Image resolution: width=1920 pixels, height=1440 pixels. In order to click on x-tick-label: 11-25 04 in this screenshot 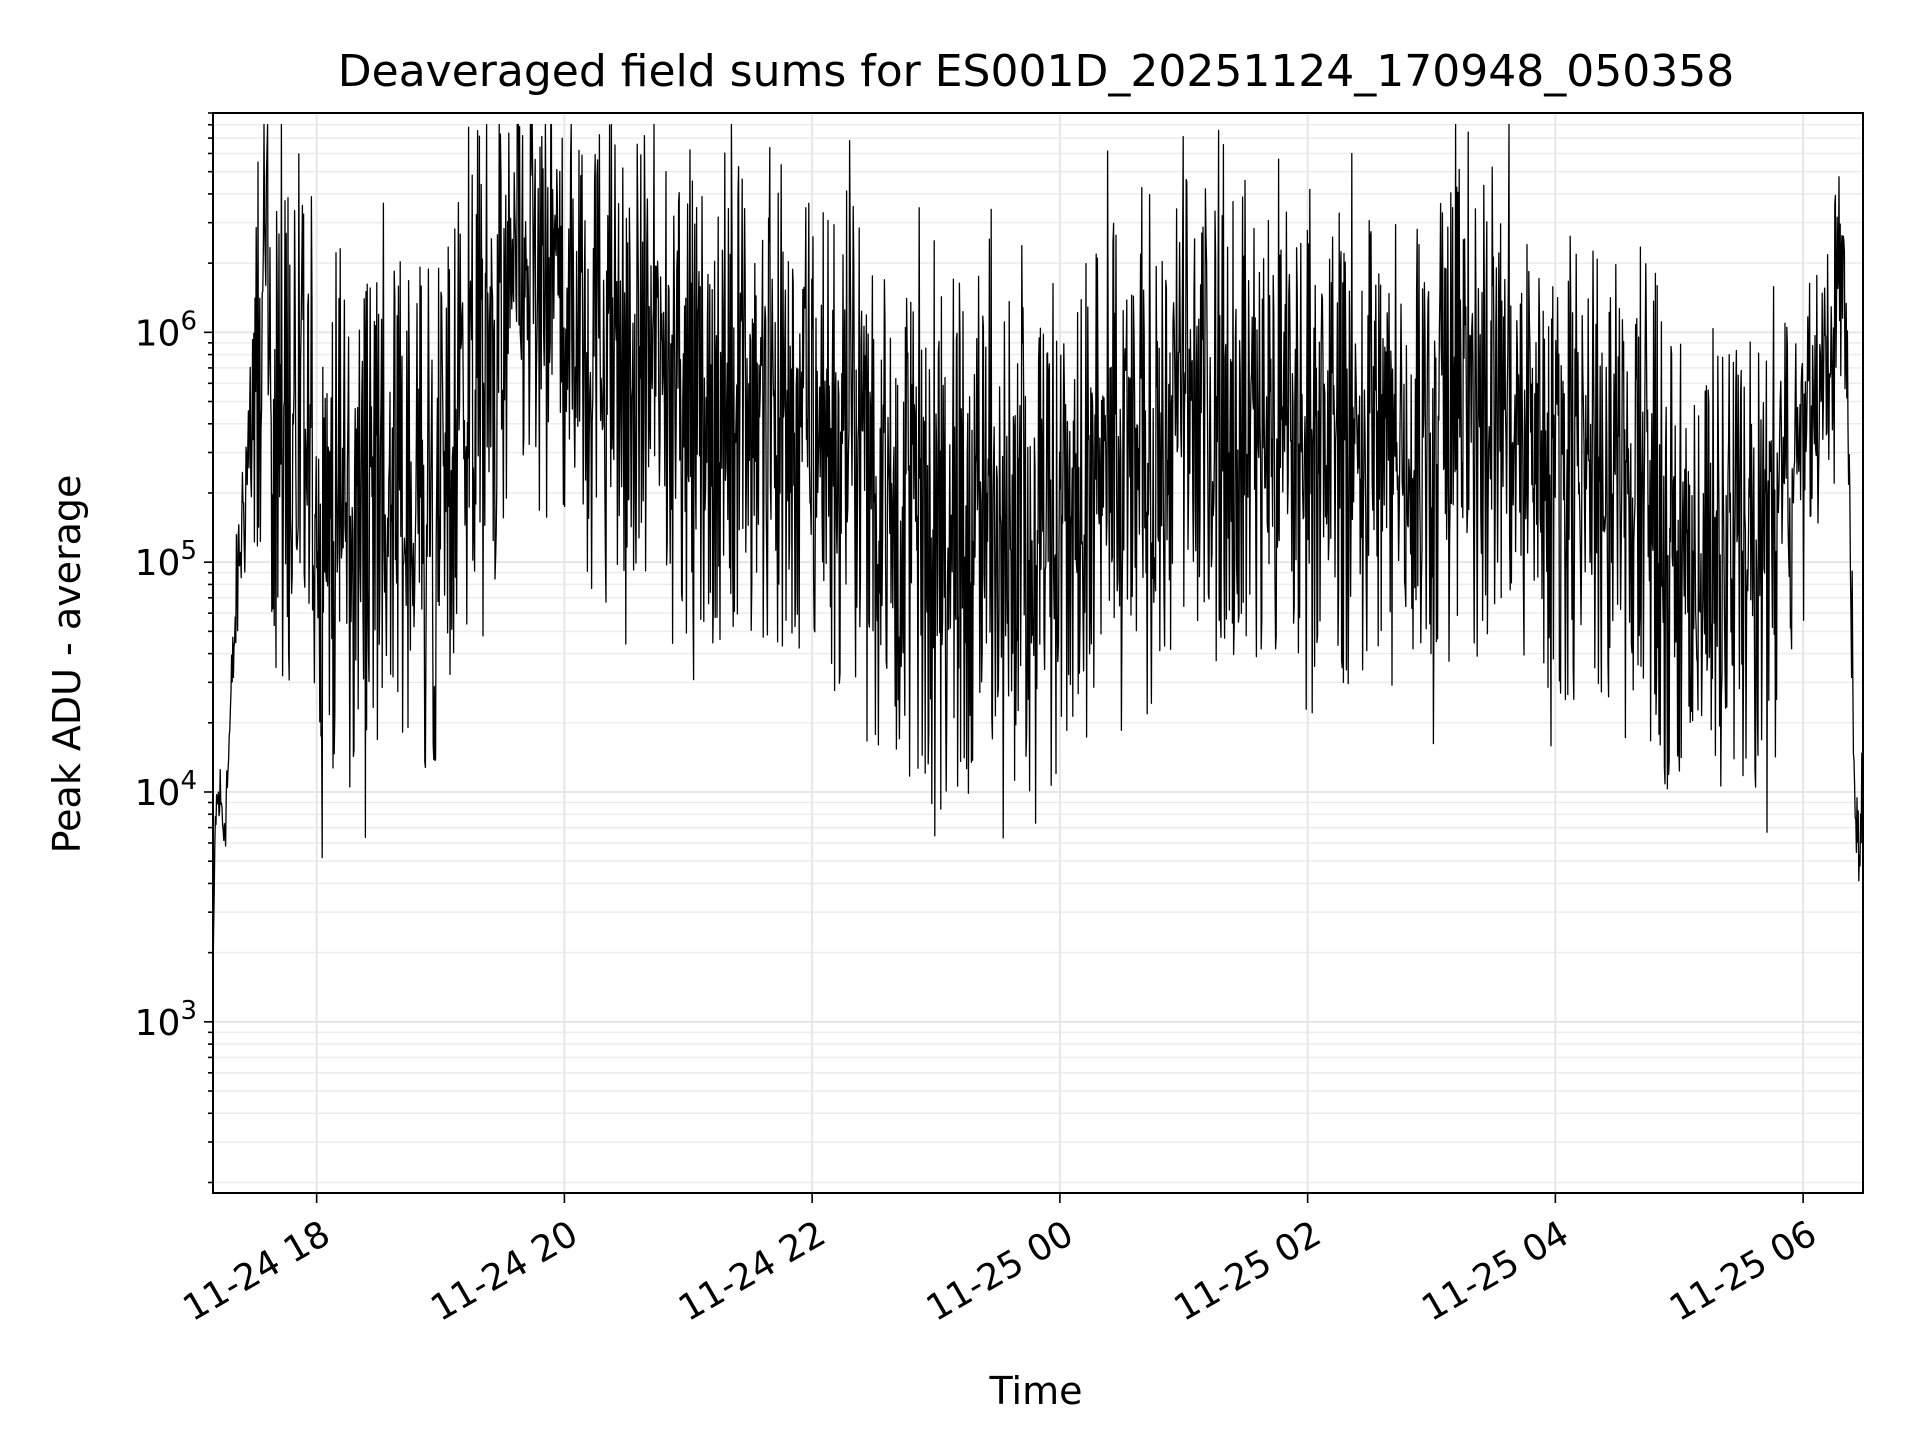, I will do `click(1495, 1271)`.